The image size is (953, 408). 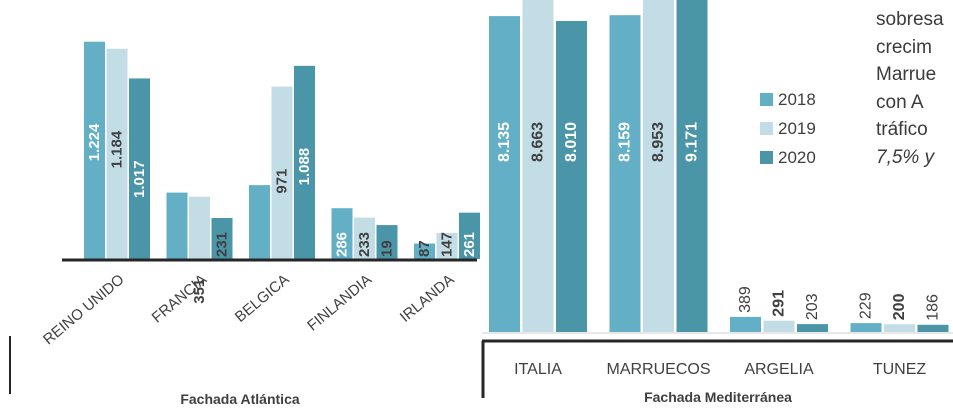 What do you see at coordinates (364, 244) in the screenshot?
I see `data-label: 233` at bounding box center [364, 244].